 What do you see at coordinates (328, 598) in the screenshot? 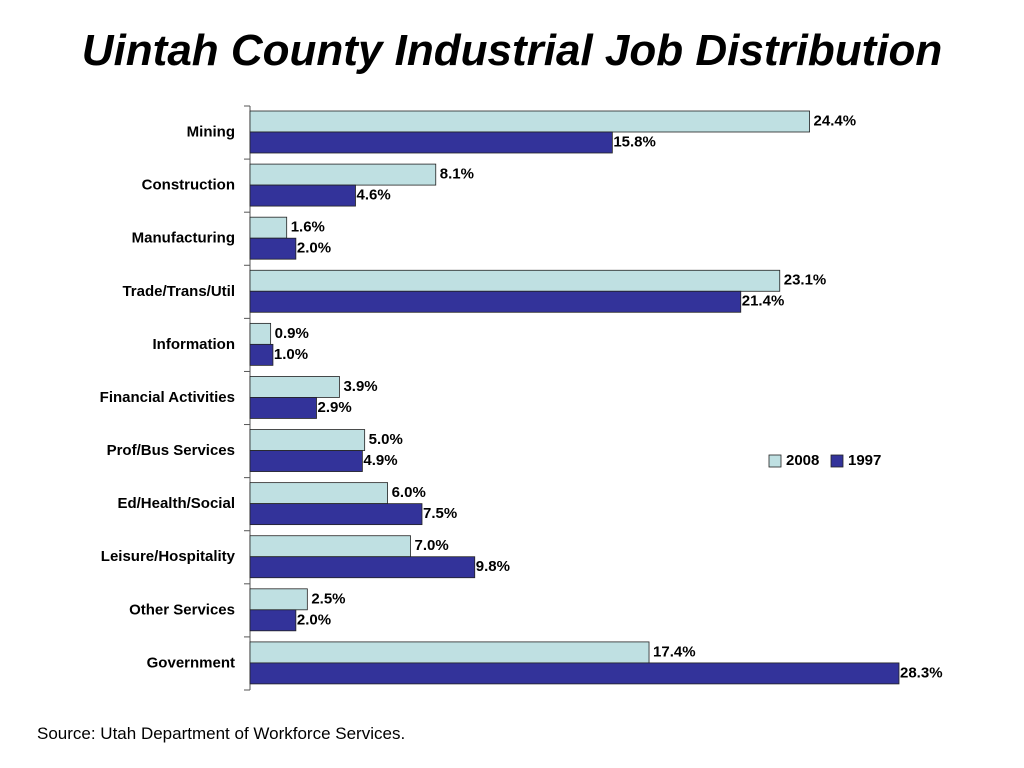
I see `data-label-2008: 2.5%` at bounding box center [328, 598].